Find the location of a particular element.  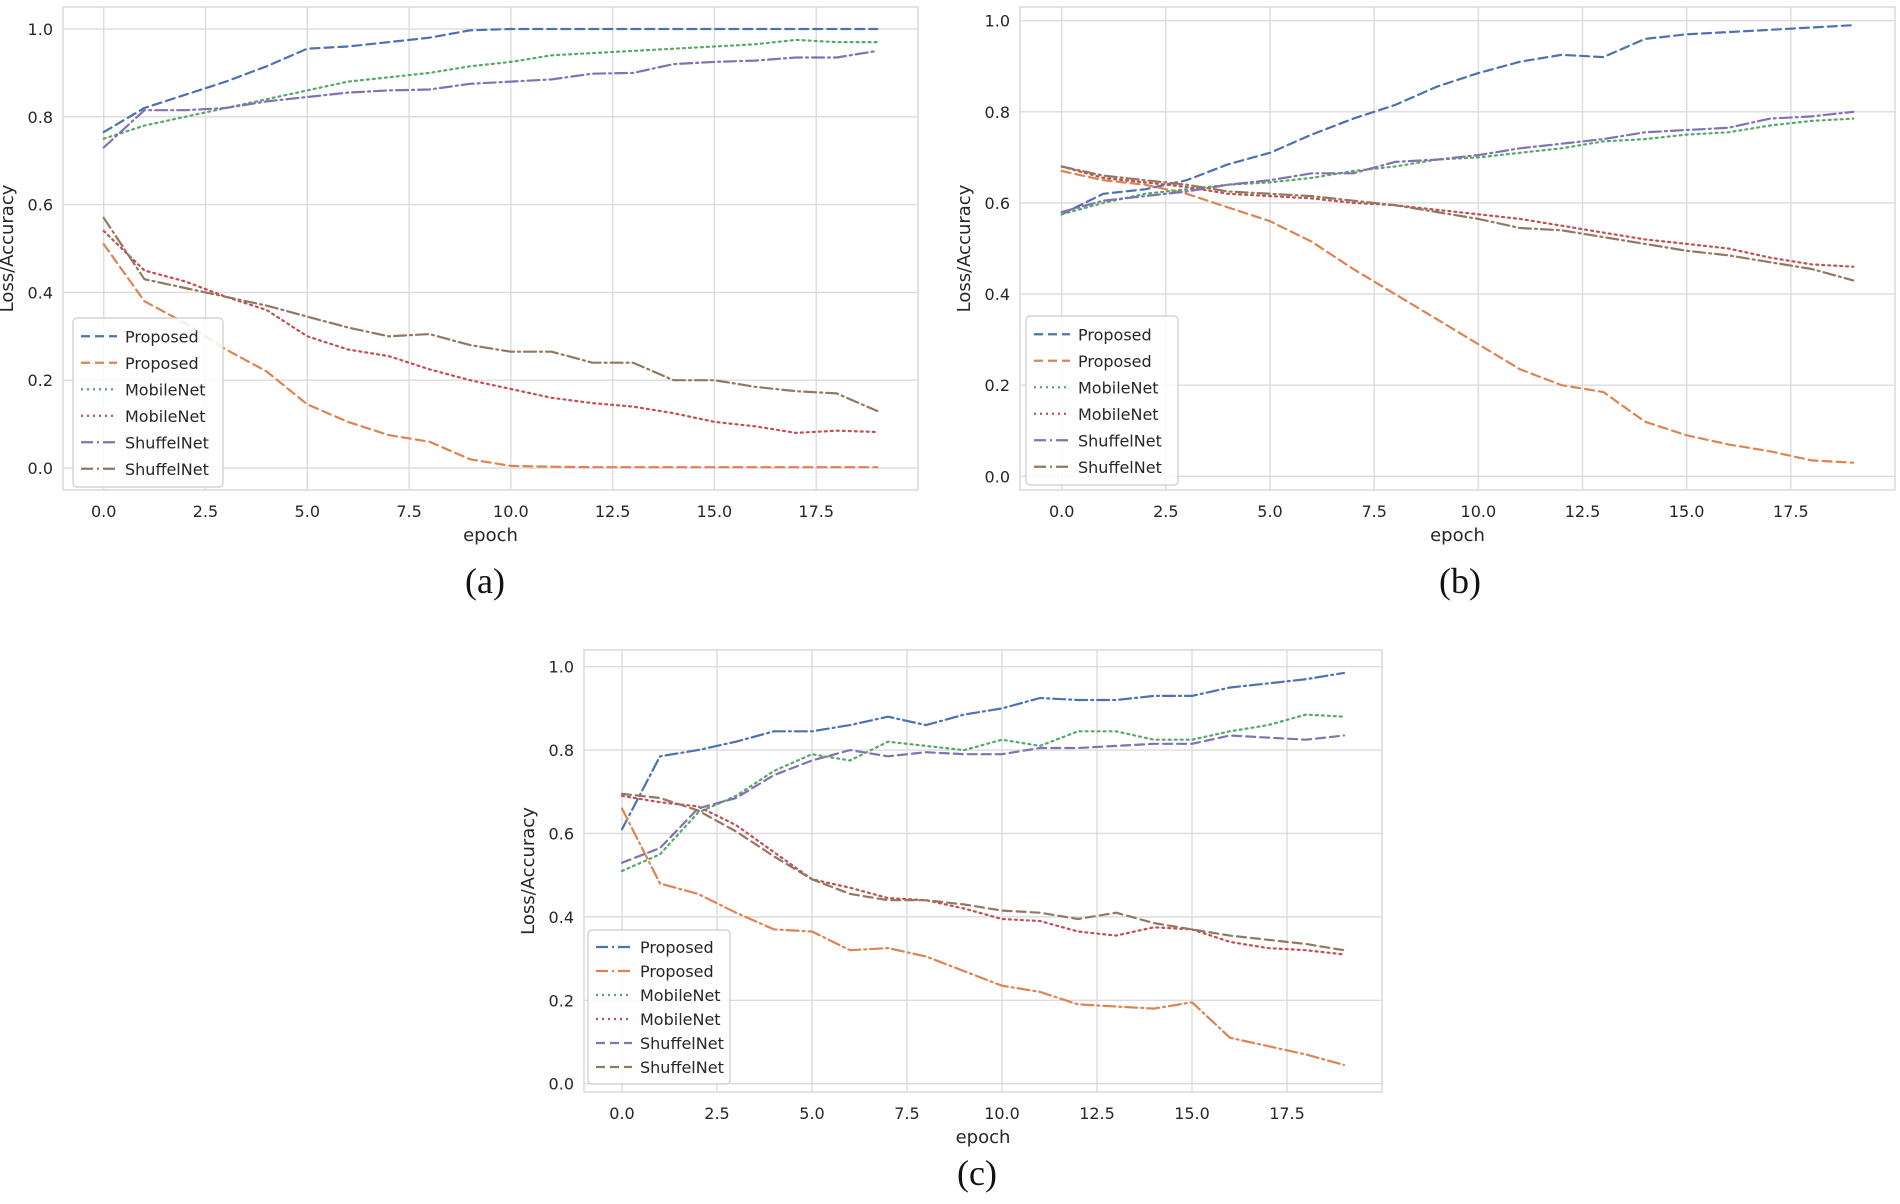

panel-caption: (c) is located at coordinates (977, 1173).